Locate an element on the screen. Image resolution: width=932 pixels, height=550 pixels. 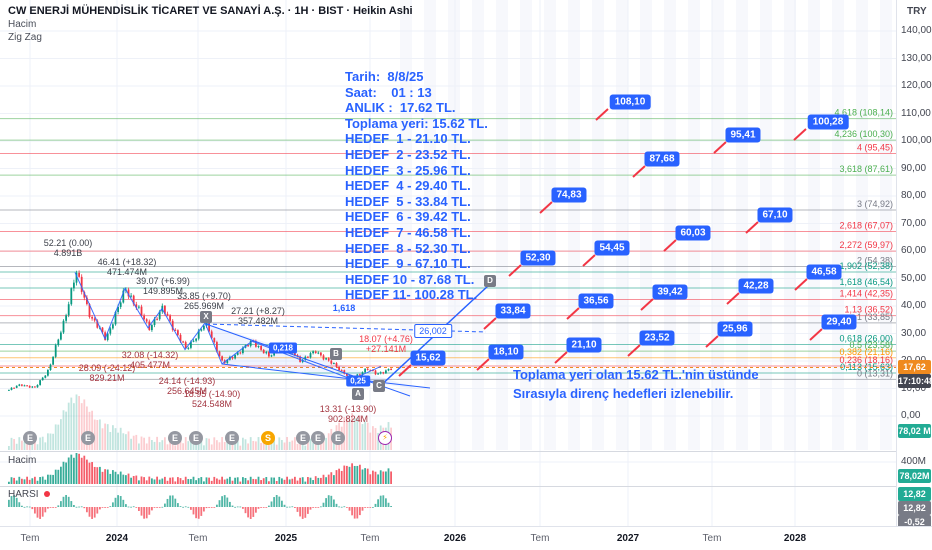
price-tick: 0,00 is located at coordinates (911, 415).